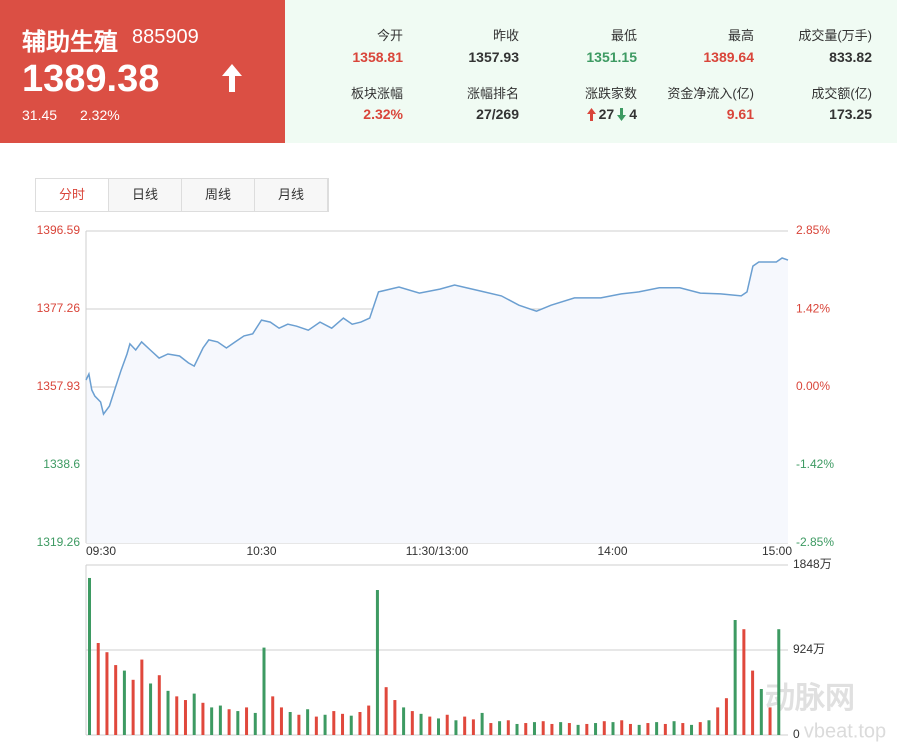 Image resolution: width=897 pixels, height=752 pixels. Describe the element at coordinates (610, 93) in the screenshot. I see `stat-label: 涨跌家数` at that location.